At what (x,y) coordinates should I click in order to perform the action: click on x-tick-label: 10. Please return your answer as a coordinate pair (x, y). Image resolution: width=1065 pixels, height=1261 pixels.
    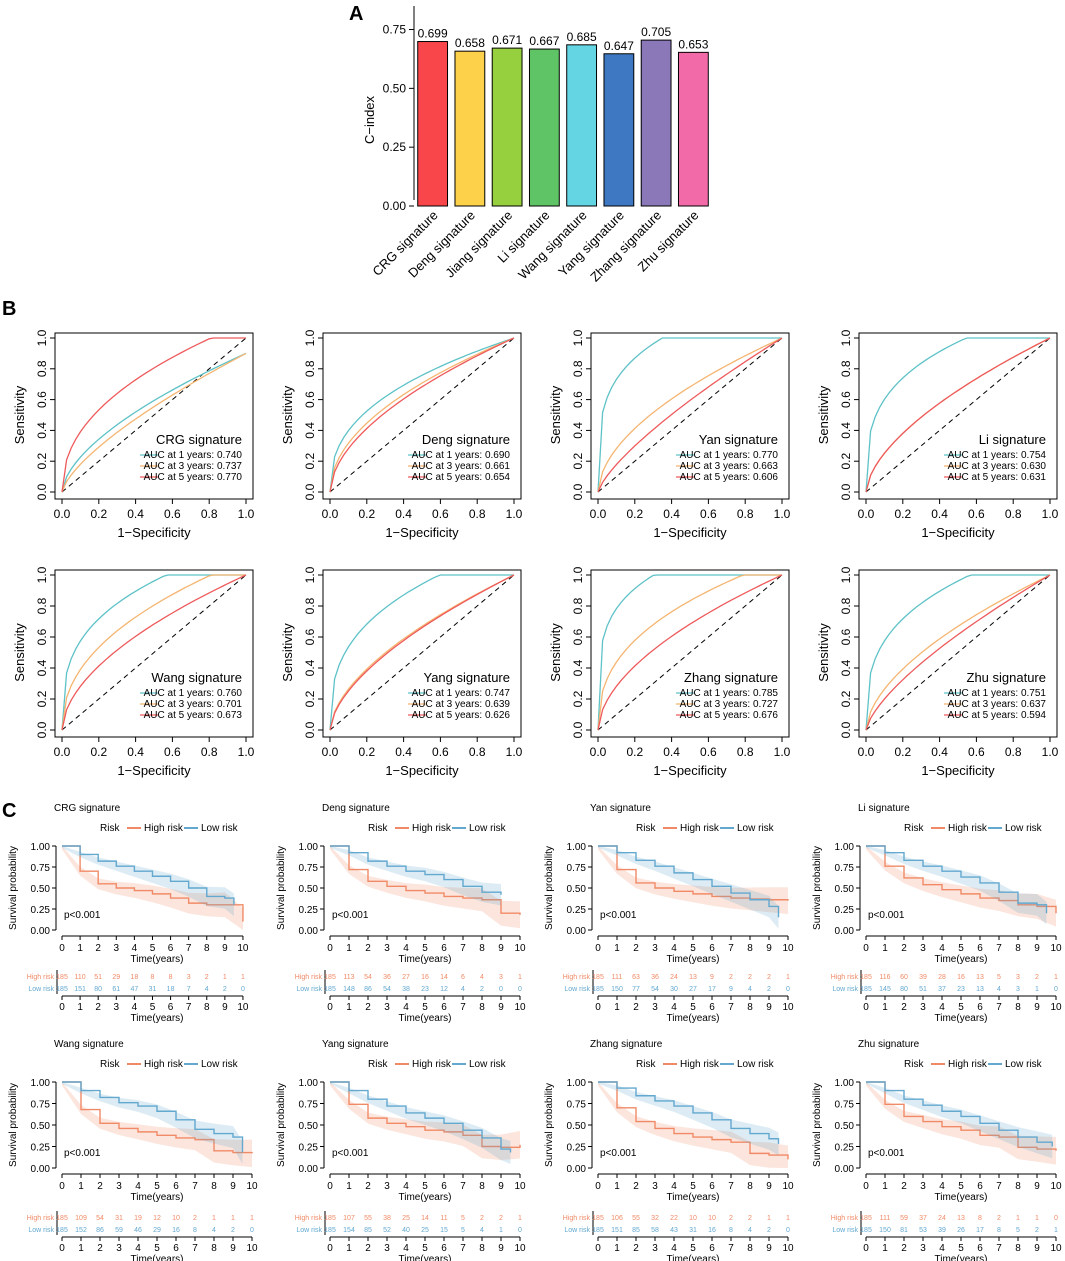
    Looking at the image, I should click on (243, 948).